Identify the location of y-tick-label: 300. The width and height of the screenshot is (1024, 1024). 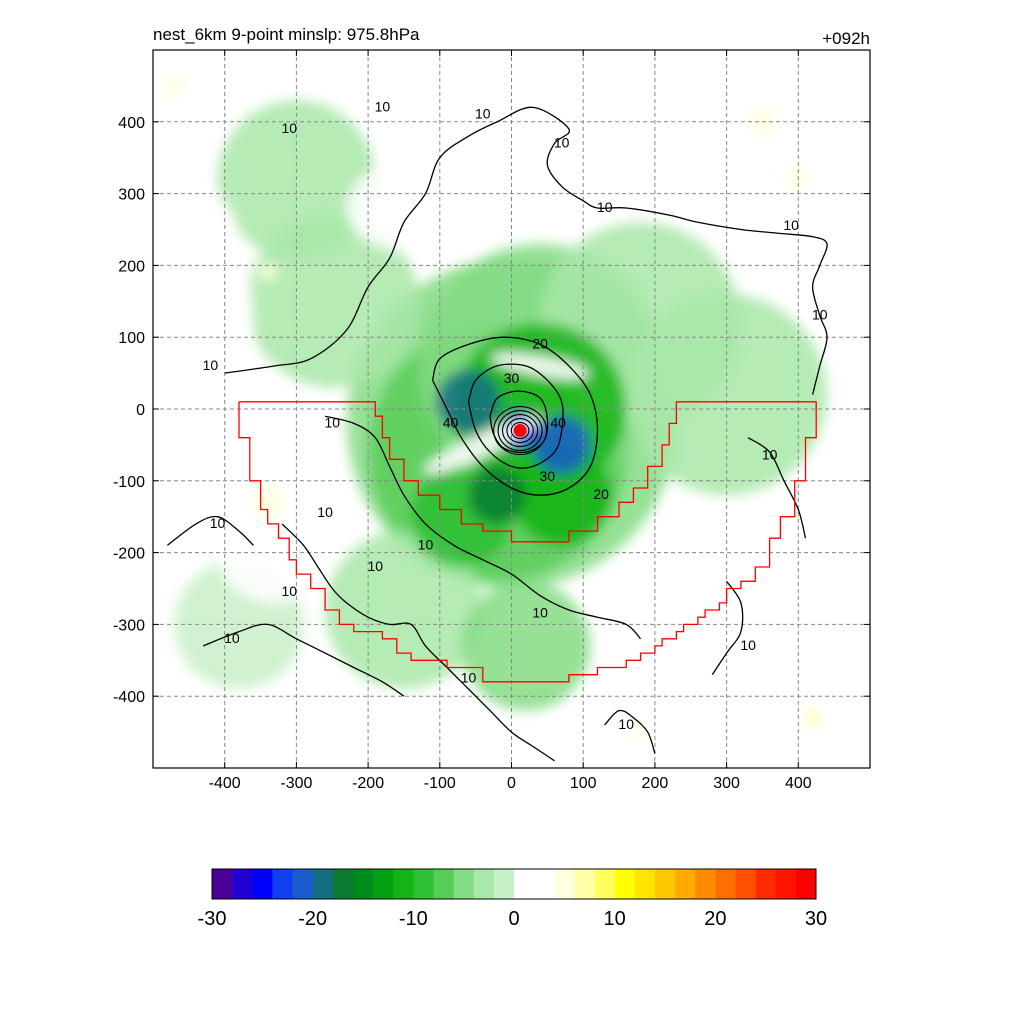
(131, 195).